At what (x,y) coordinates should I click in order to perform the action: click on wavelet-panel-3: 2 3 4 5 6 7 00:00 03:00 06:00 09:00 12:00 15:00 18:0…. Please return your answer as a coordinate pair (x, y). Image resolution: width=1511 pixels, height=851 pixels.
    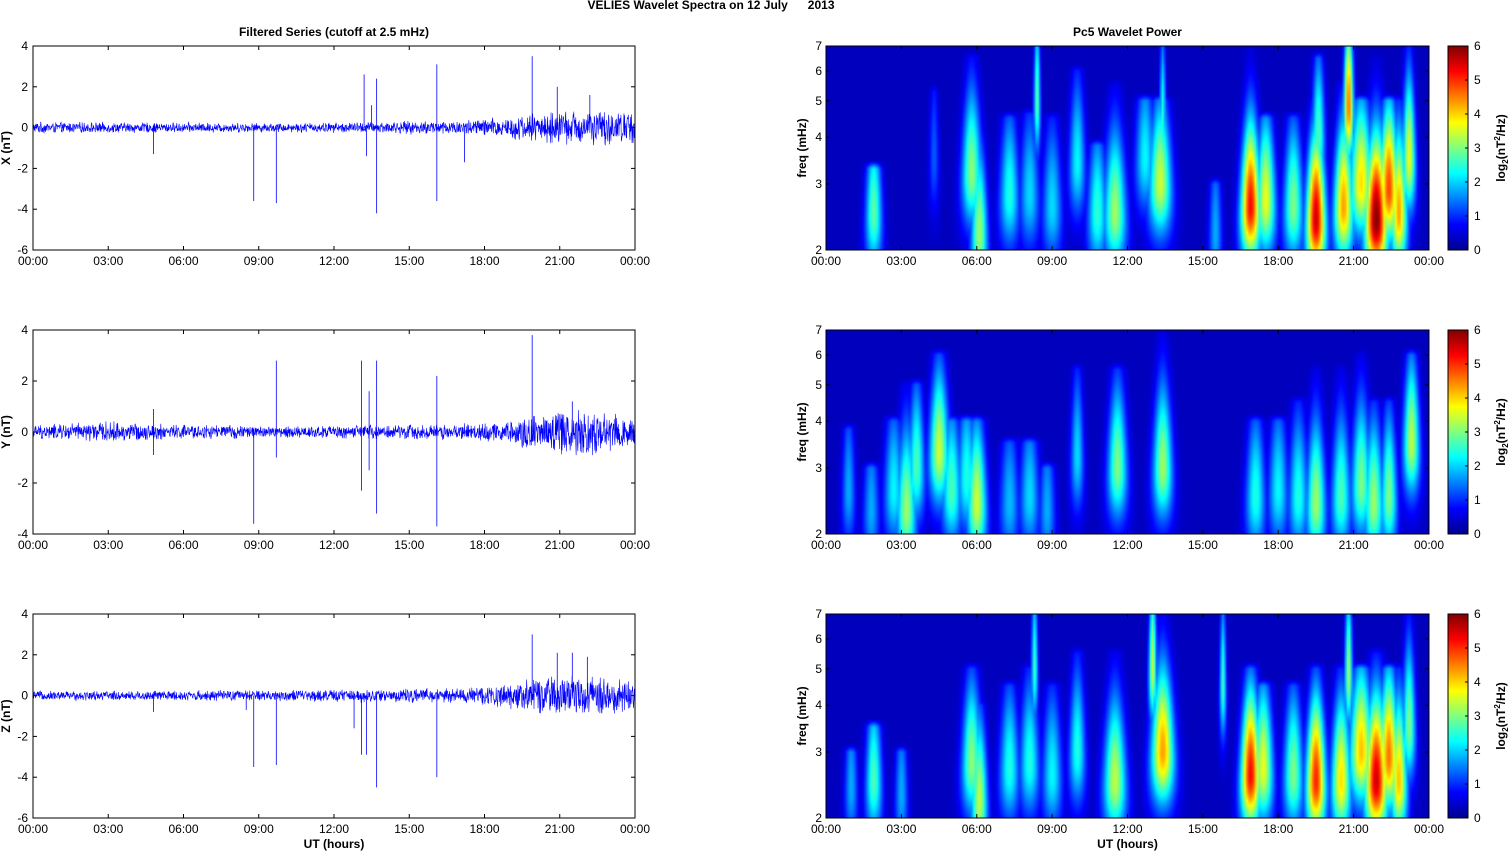
    Looking at the image, I should click on (1152, 729).